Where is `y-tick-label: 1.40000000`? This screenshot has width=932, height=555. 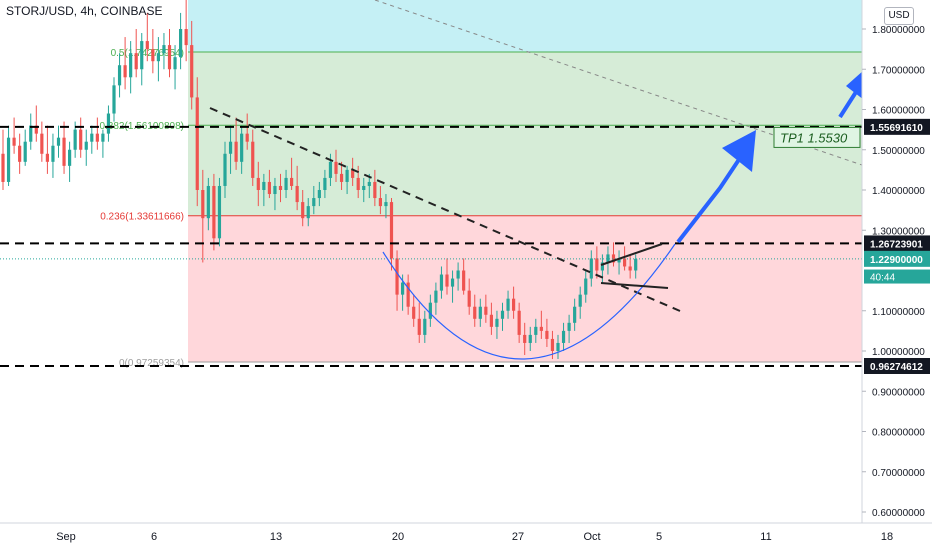 y-tick-label: 1.40000000 is located at coordinates (898, 191).